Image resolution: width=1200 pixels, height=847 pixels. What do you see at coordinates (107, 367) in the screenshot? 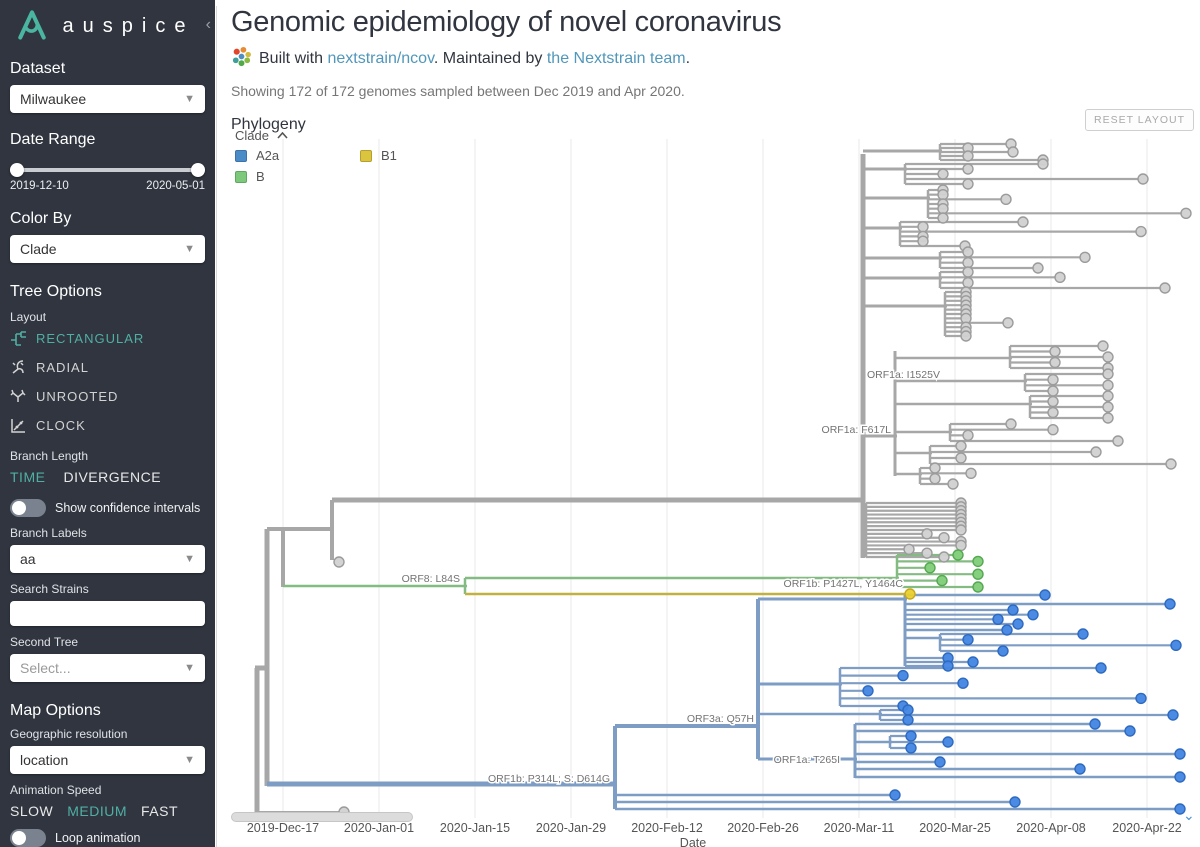
I see `layout-option-radial: RADIAL` at bounding box center [107, 367].